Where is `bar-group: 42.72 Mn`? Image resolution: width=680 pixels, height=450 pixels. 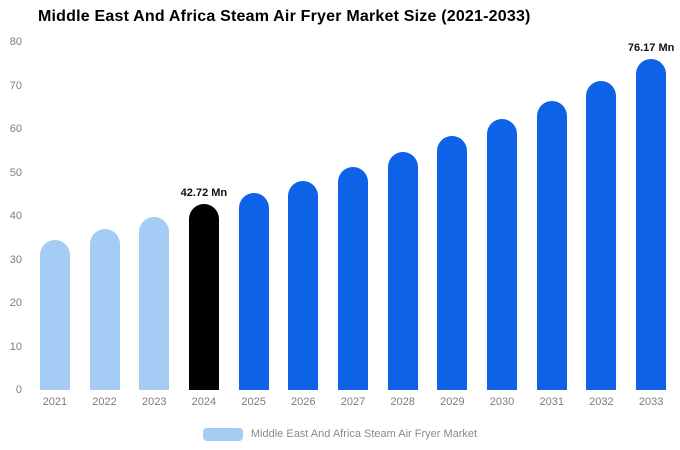
bar-group: 42.72 Mn is located at coordinates (204, 216).